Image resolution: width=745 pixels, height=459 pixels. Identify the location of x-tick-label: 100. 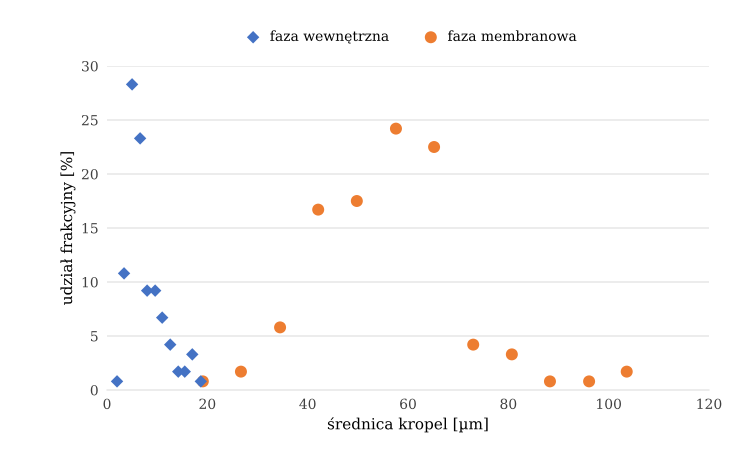
(609, 404).